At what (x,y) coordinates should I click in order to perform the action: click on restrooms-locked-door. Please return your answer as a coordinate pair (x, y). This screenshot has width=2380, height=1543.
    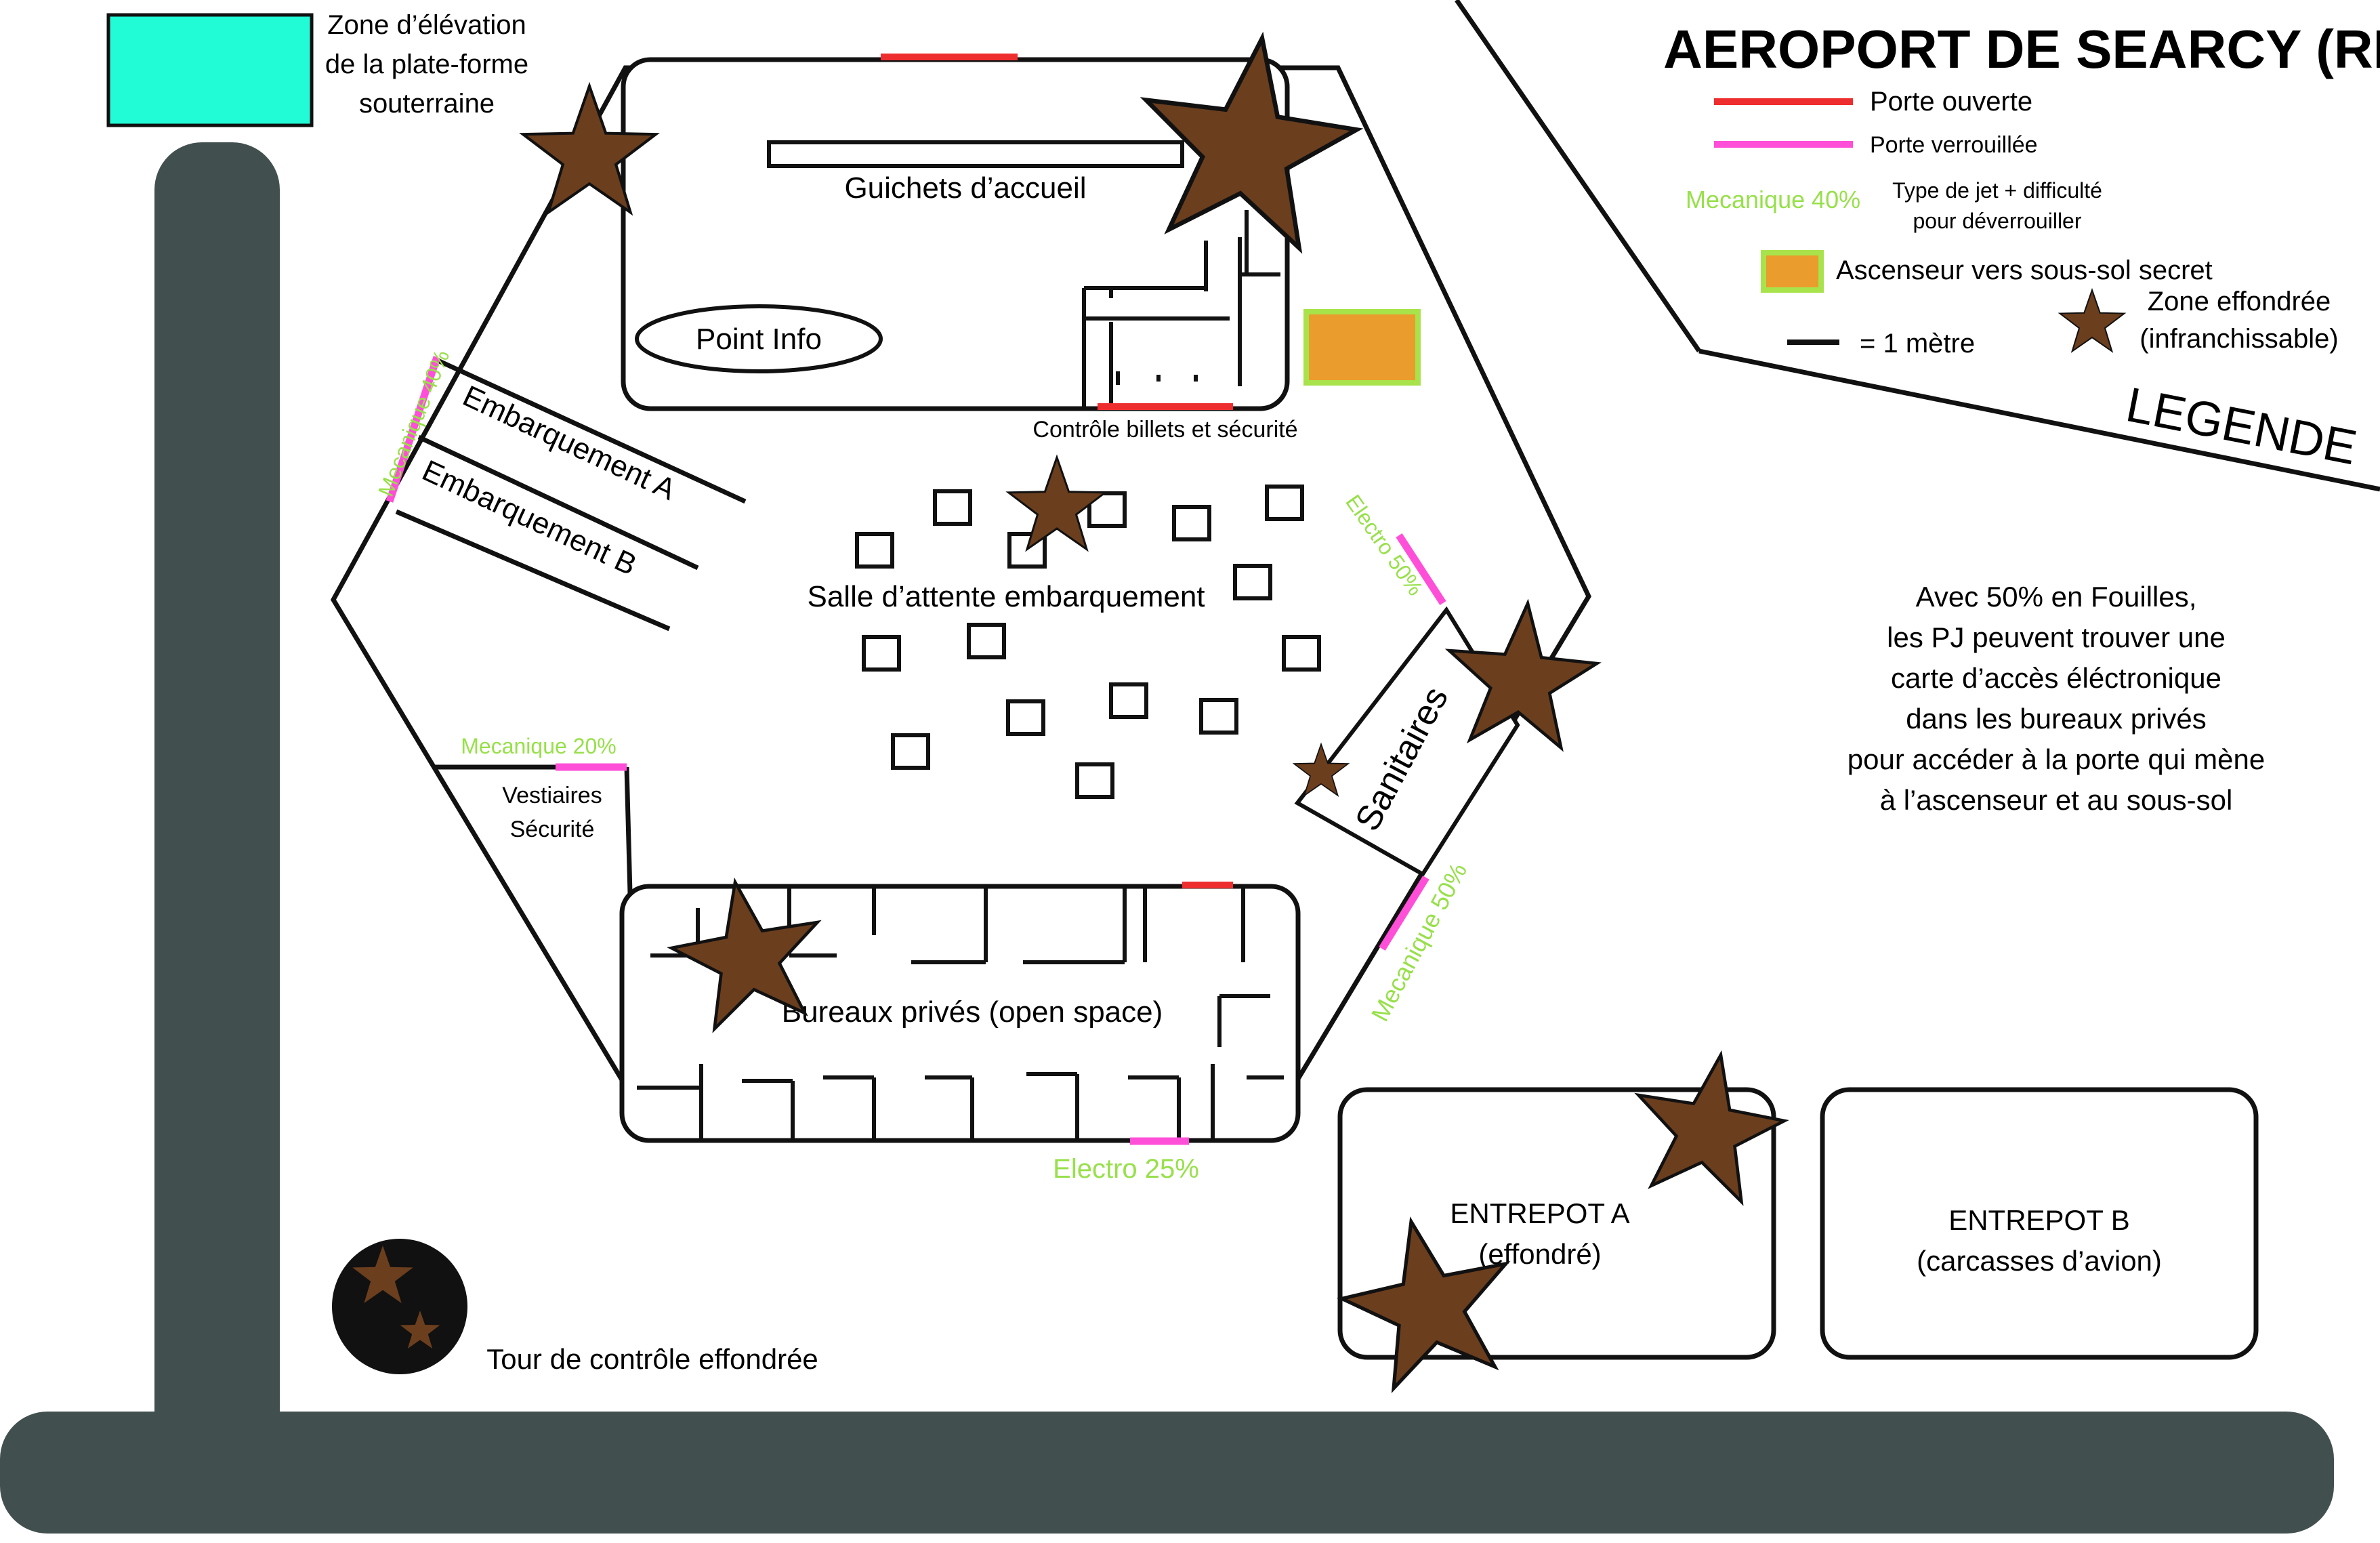
    Looking at the image, I should click on (1421, 569).